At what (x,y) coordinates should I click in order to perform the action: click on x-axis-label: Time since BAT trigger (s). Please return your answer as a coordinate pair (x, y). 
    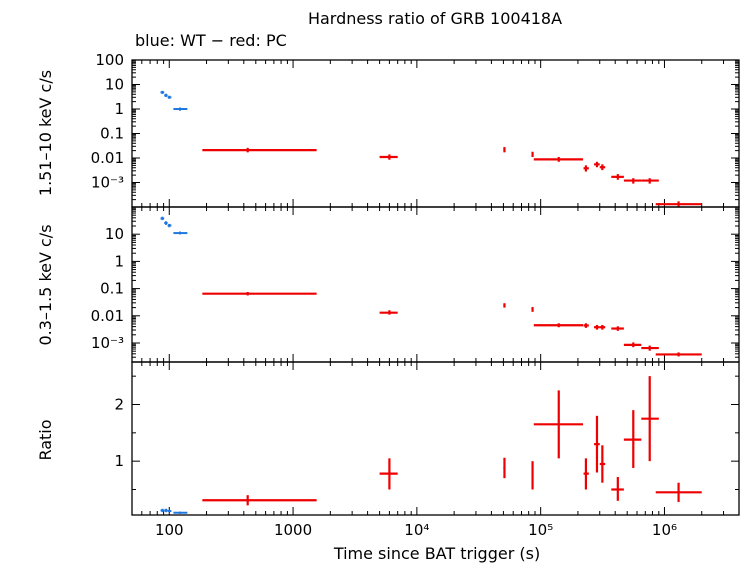
    Looking at the image, I should click on (436, 553).